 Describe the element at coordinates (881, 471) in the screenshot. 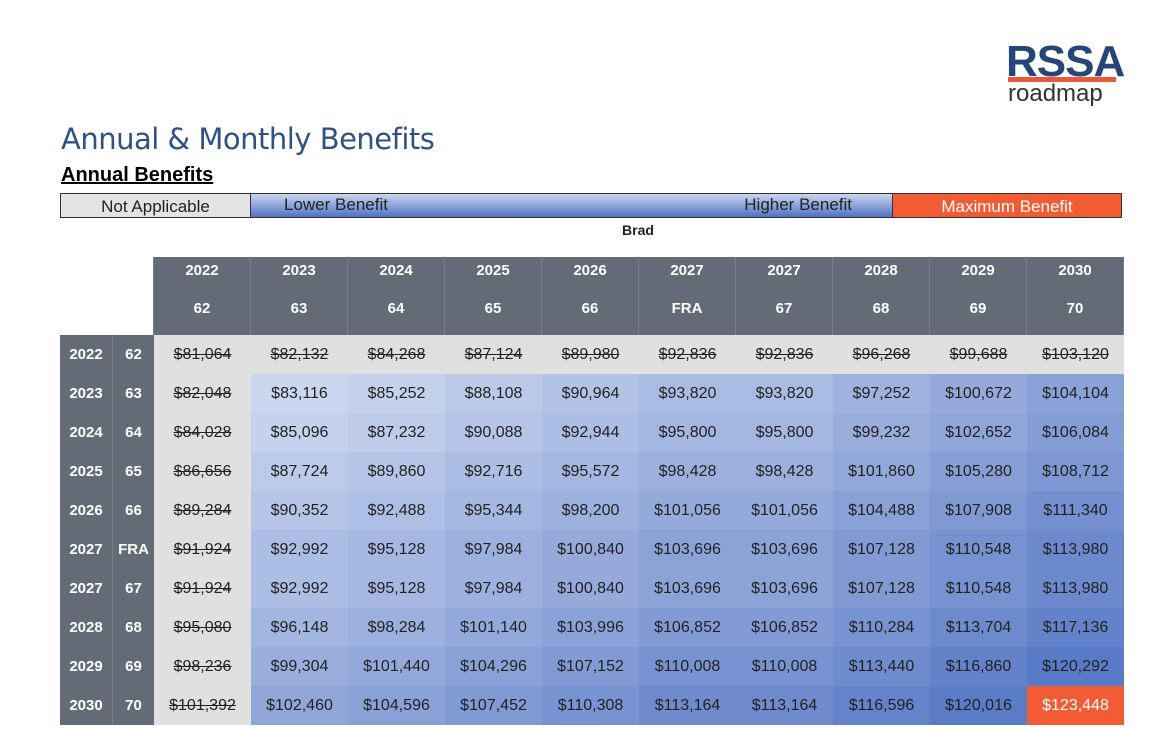

I see `benefit-cell: $101,860` at that location.